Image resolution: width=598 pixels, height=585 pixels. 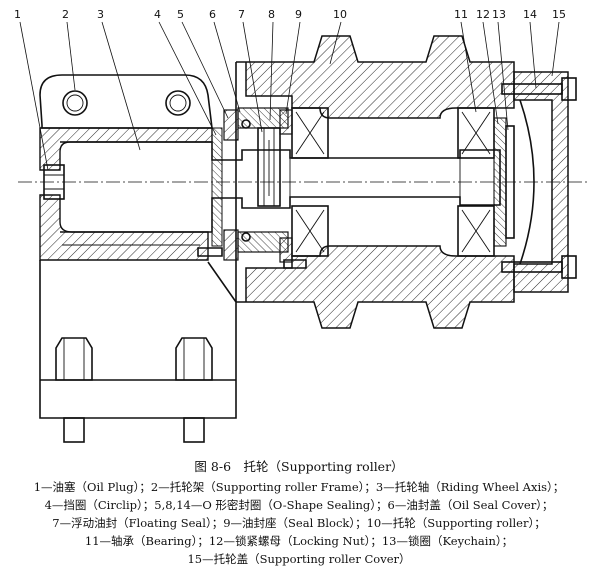 What do you see at coordinates (290, 14) in the screenshot?
I see `callout-numbers: 1 2 3 4 5 6 7 8 9 10 11 12 13 14 15` at bounding box center [290, 14].